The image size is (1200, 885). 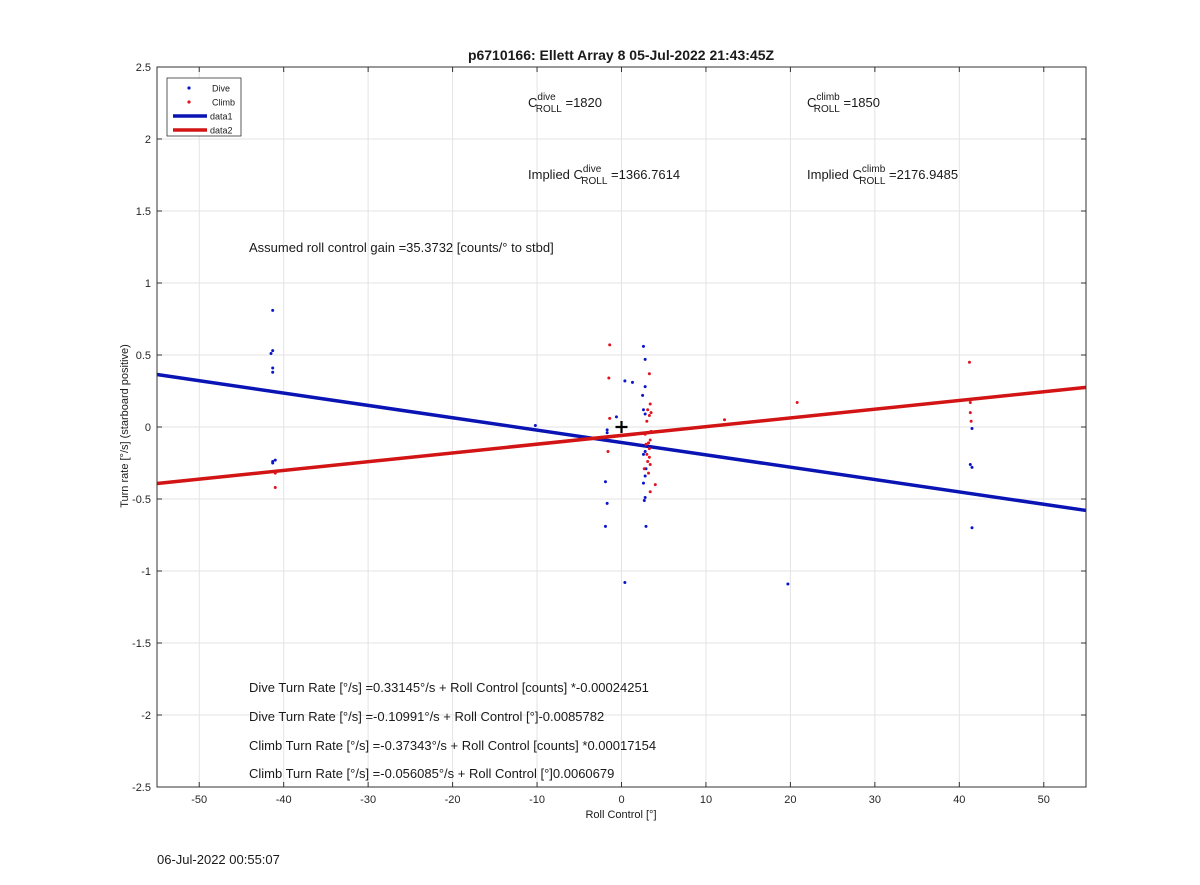 I want to click on legend-label-data1: data1, so click(x=221, y=117).